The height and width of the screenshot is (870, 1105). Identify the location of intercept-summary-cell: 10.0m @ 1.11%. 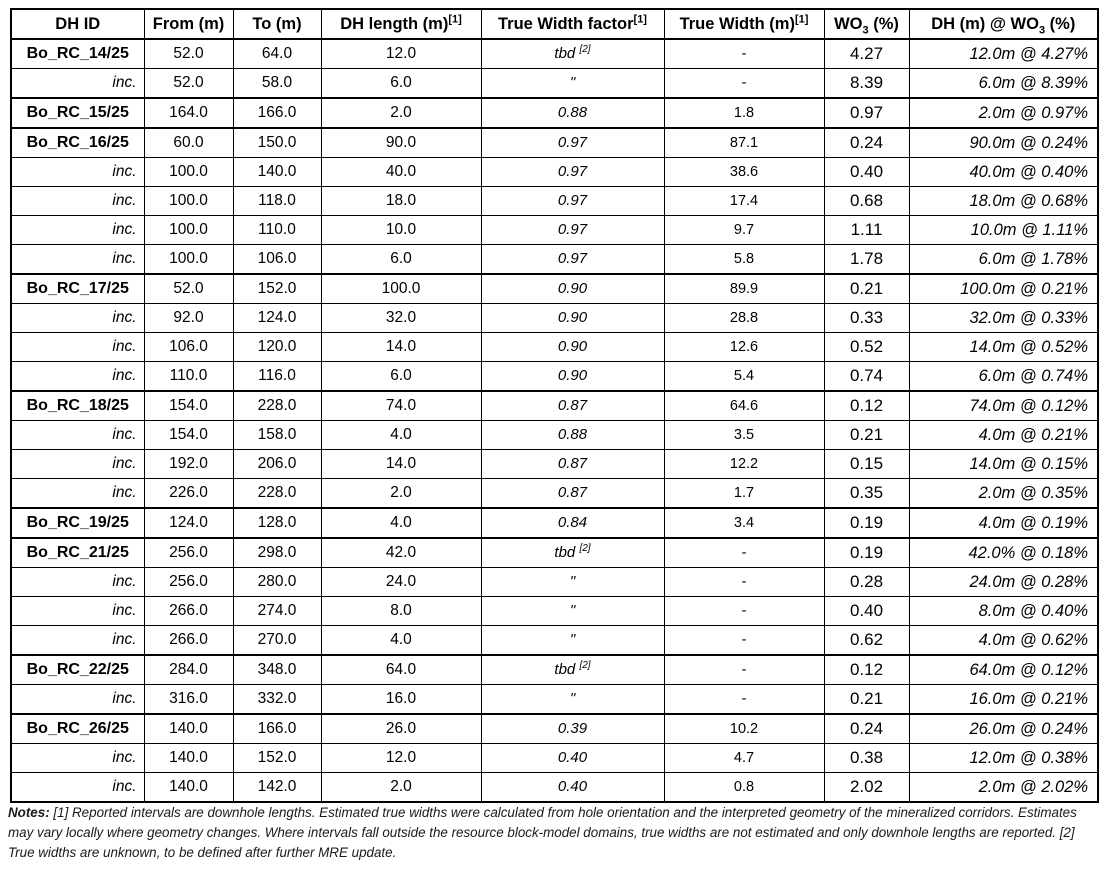
(1003, 230).